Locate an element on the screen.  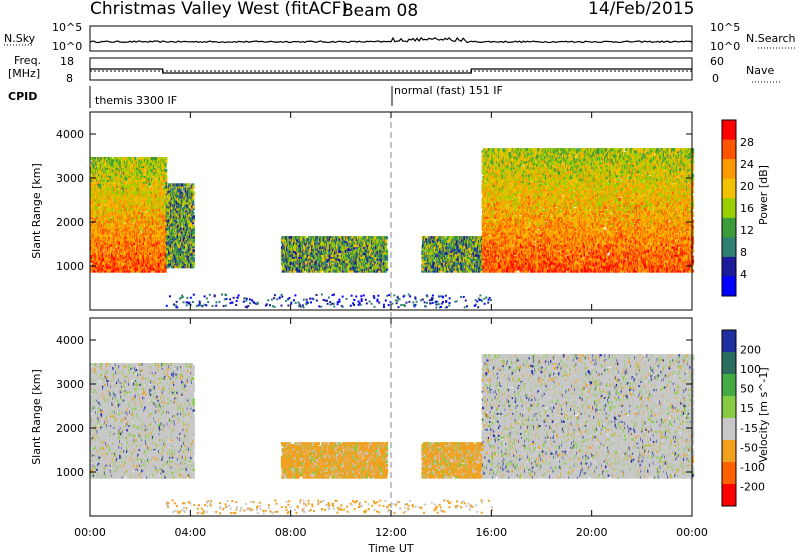
nsky-tick-top: 10^5 is located at coordinates (67, 27).